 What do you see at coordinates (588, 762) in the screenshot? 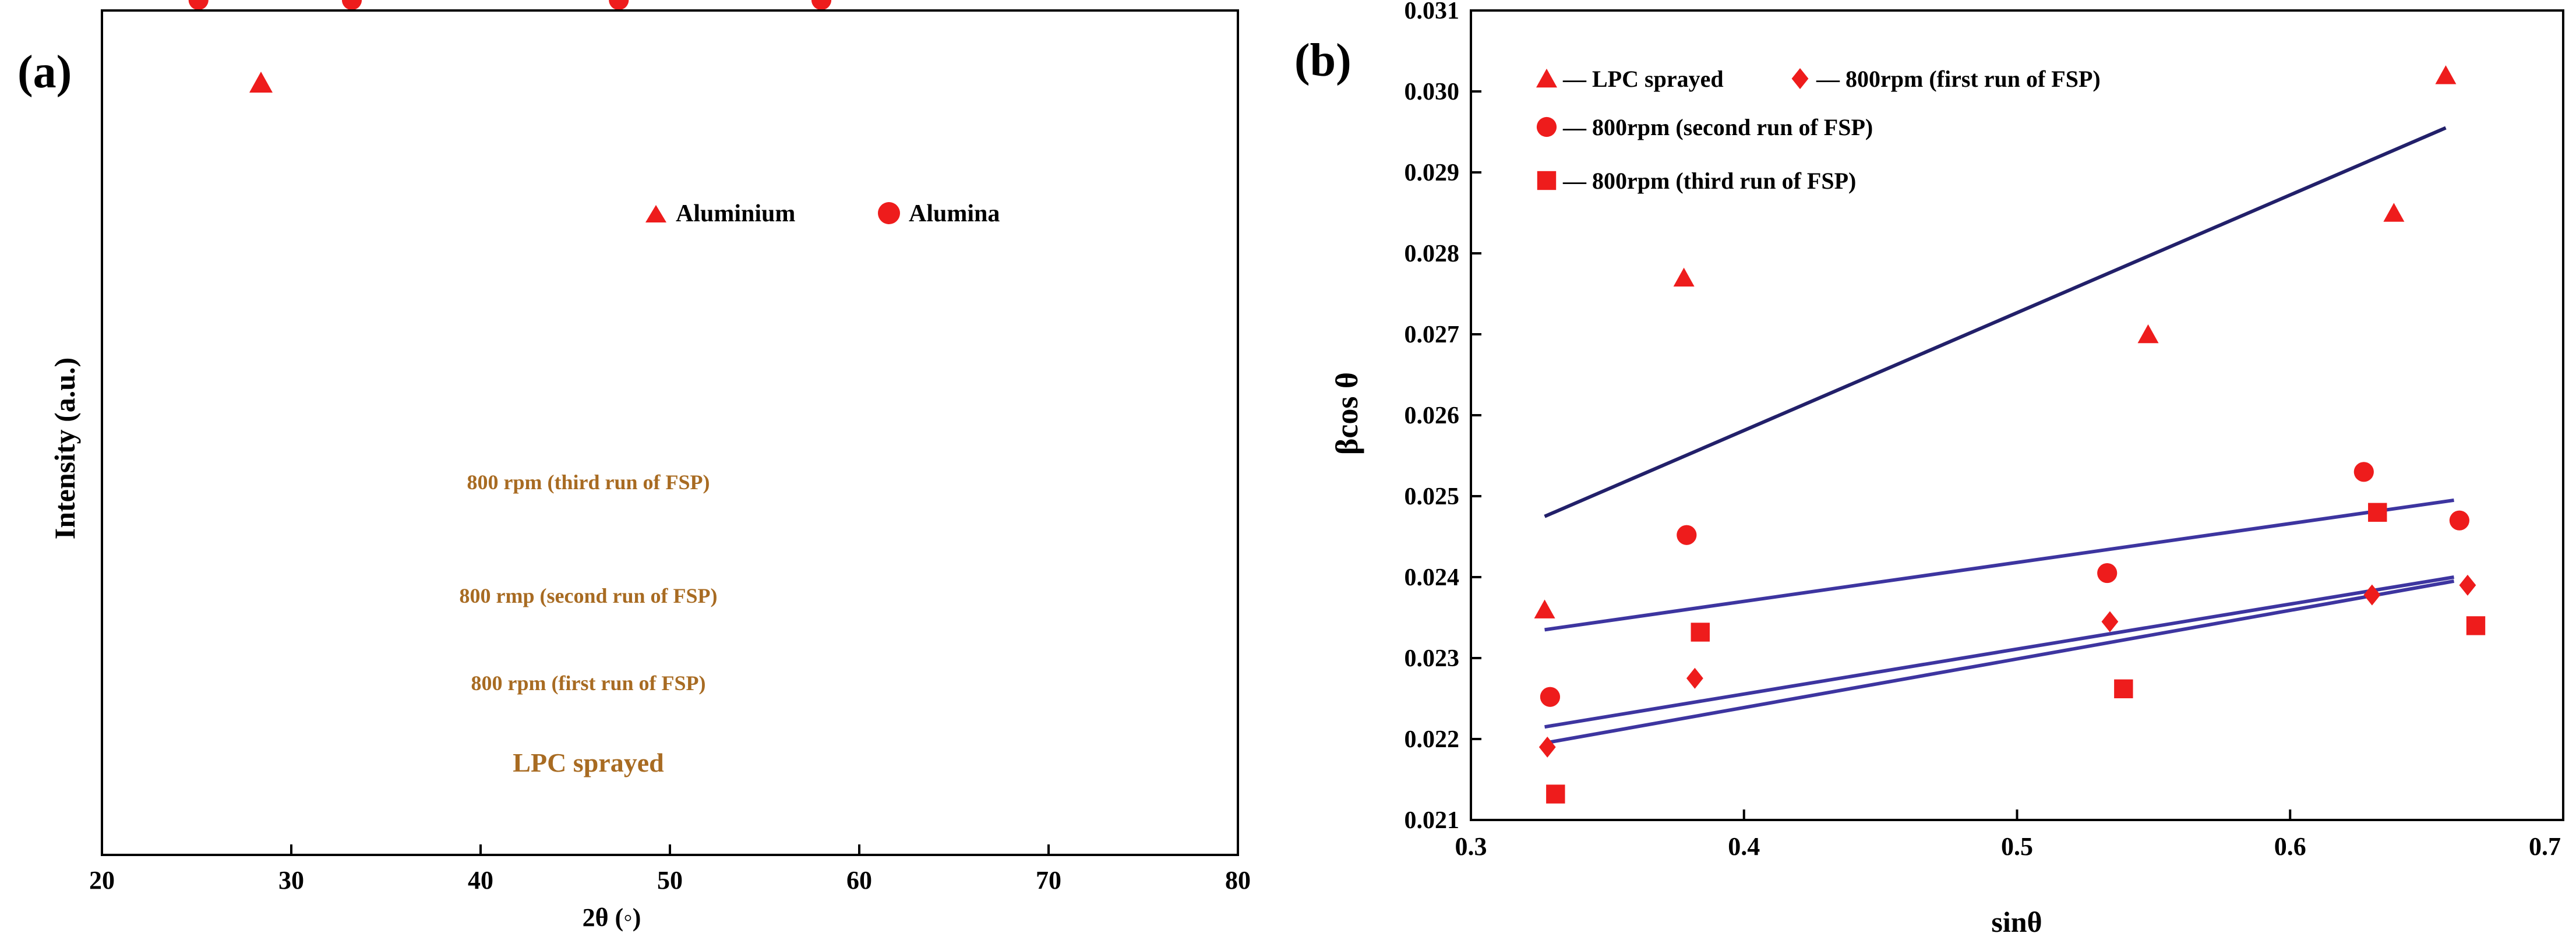
I see `curve-label: LPC sprayed` at bounding box center [588, 762].